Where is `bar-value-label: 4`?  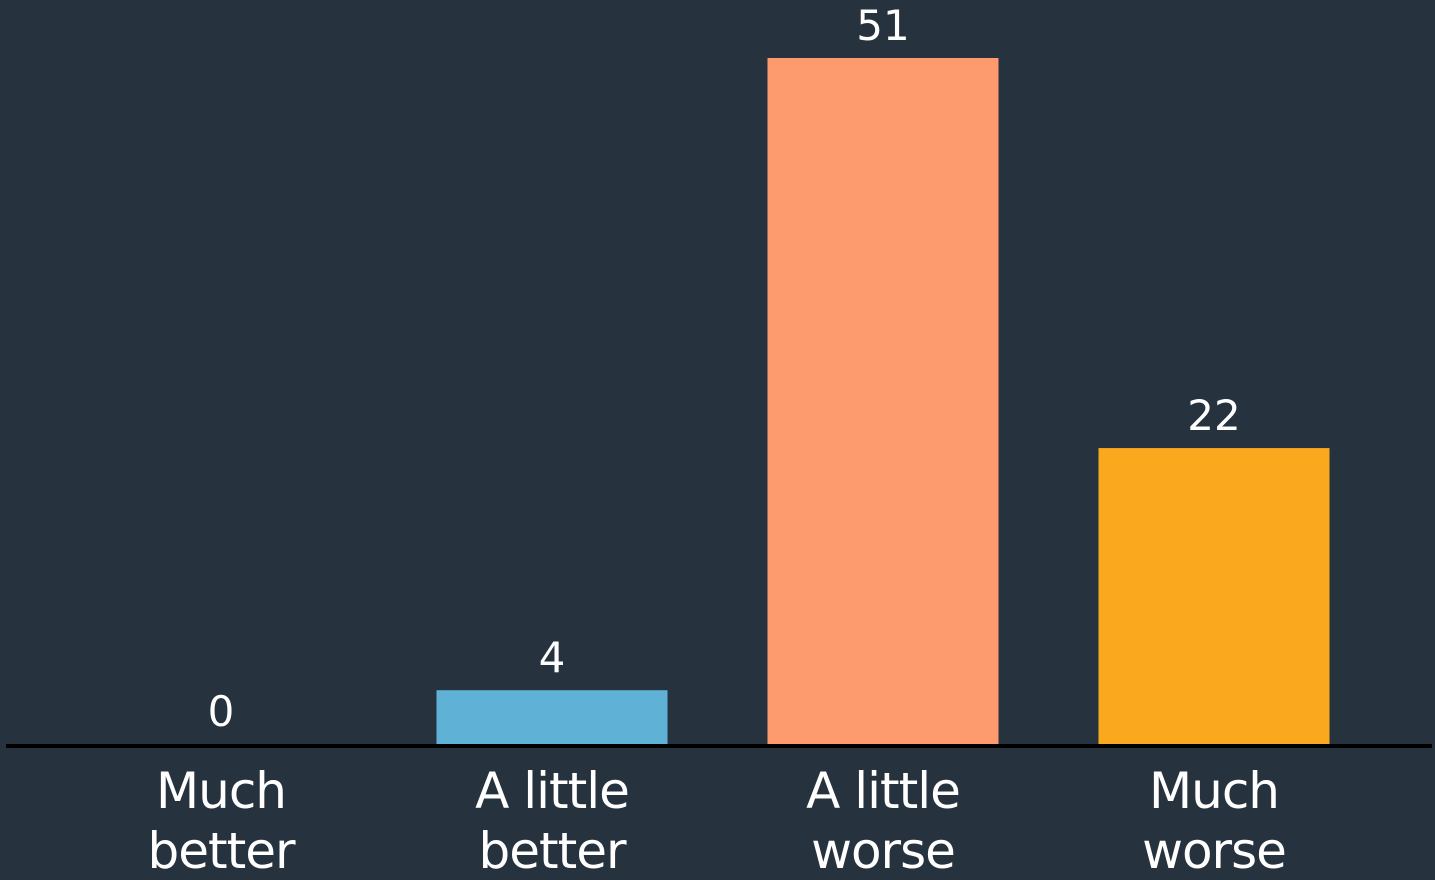 bar-value-label: 4 is located at coordinates (552, 657).